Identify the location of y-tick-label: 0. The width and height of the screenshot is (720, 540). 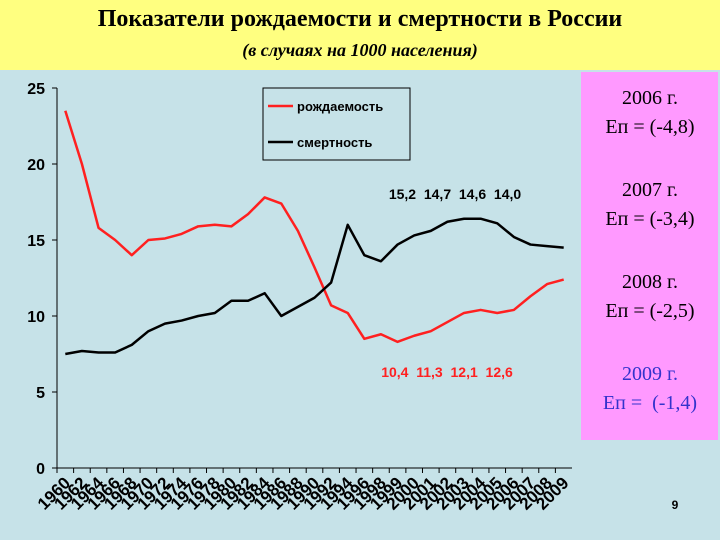
(40, 469).